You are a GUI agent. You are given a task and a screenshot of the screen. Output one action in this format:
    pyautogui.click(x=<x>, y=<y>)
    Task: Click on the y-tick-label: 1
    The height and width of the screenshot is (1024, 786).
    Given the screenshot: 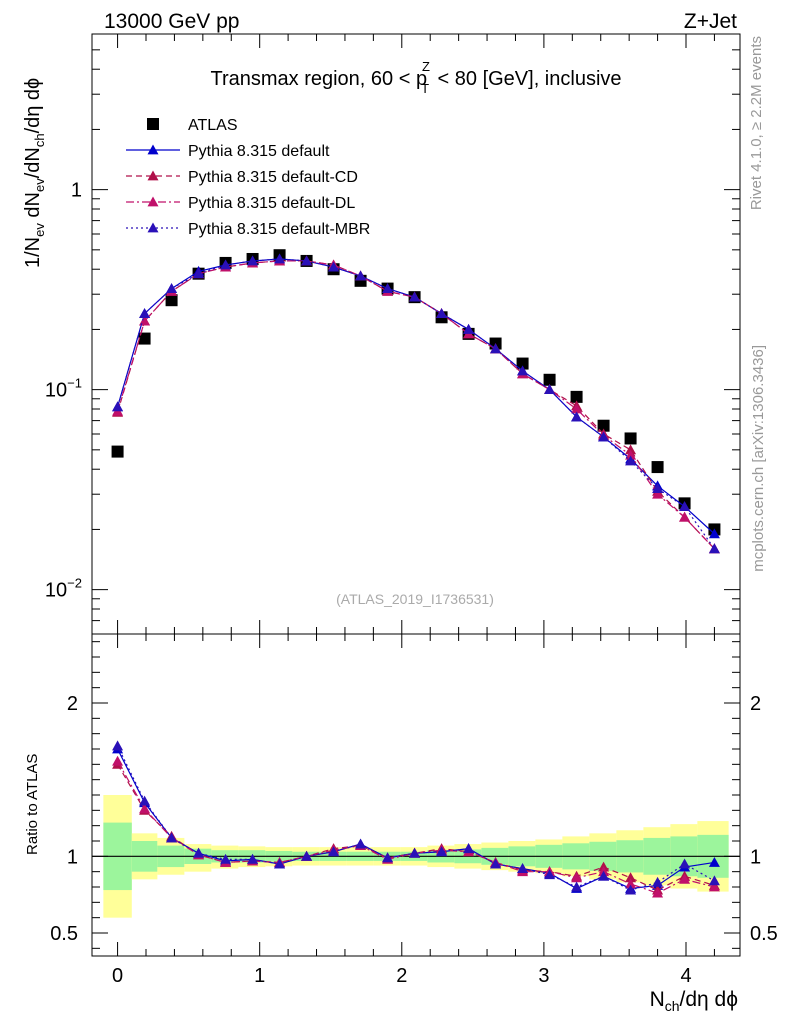 What is the action you would take?
    pyautogui.click(x=76, y=191)
    